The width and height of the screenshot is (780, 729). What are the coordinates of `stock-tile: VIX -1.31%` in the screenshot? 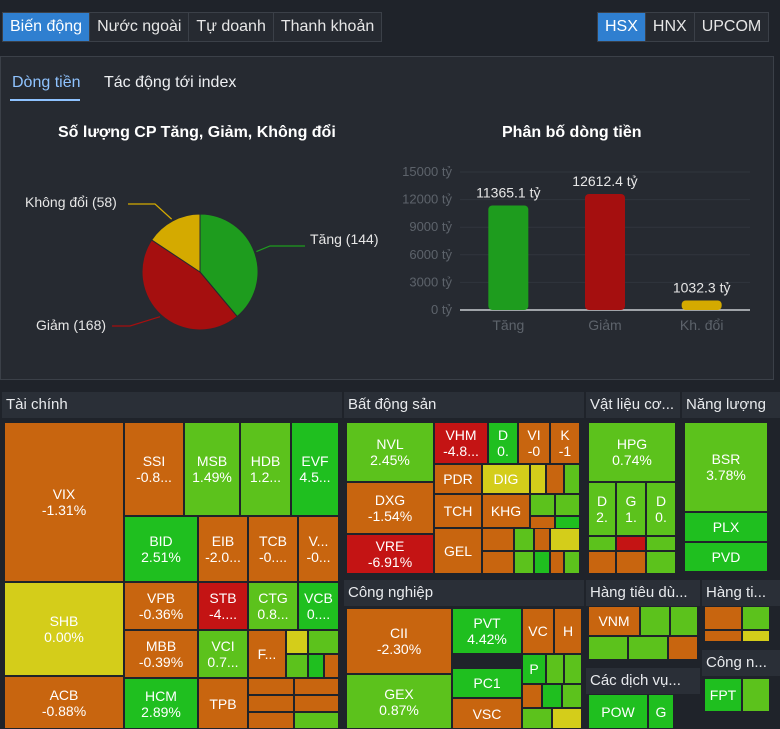 It's located at (64, 502).